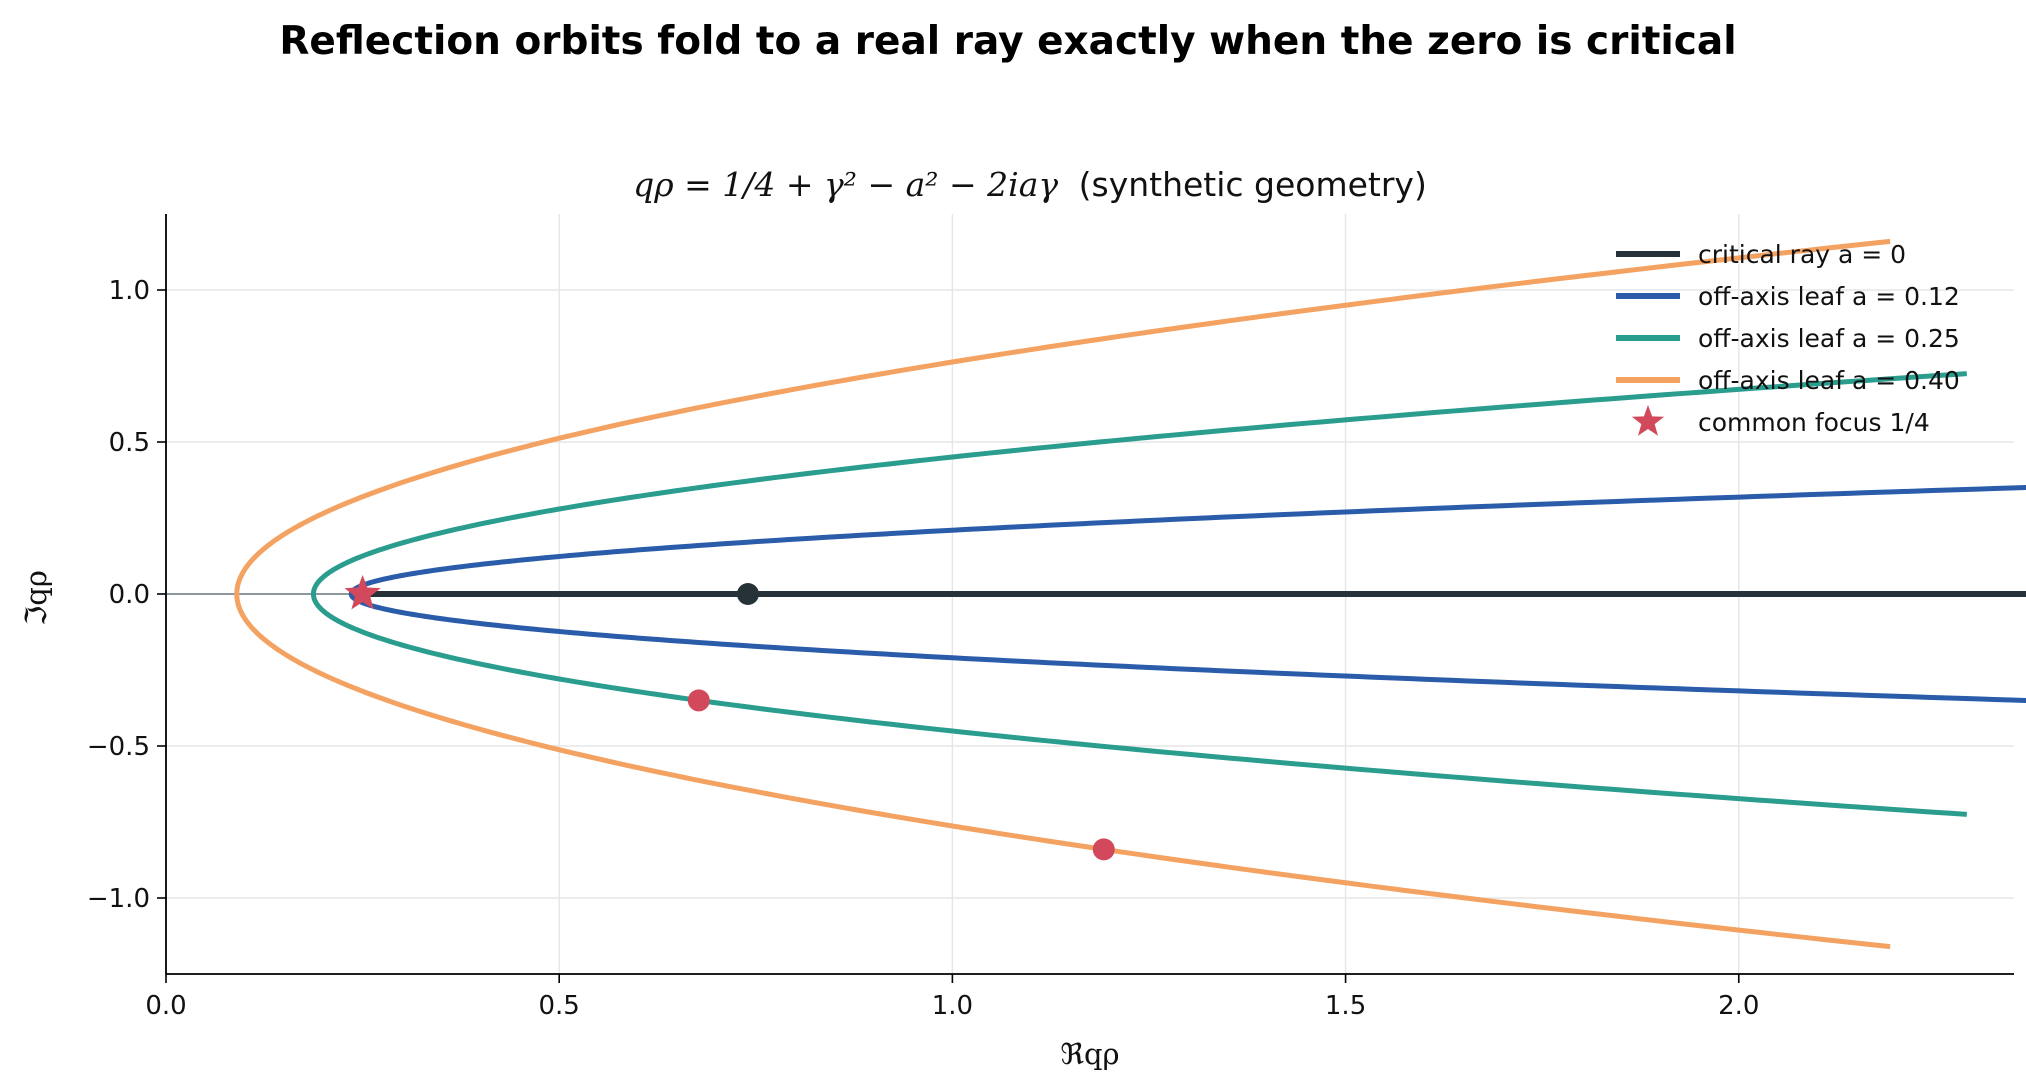 The height and width of the screenshot is (1092, 2026). Describe the element at coordinates (1829, 380) in the screenshot. I see `legend-label-3: off-axis leaf a = 0.40` at that location.